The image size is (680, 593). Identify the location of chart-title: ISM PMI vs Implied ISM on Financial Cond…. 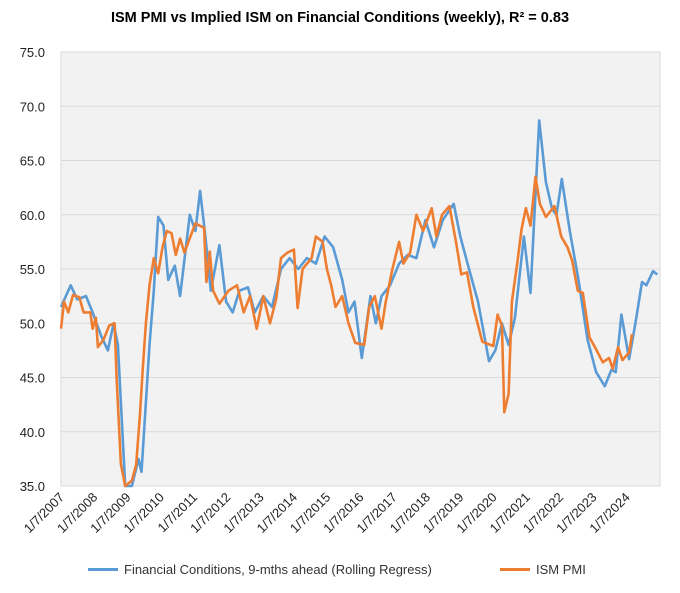
(340, 18).